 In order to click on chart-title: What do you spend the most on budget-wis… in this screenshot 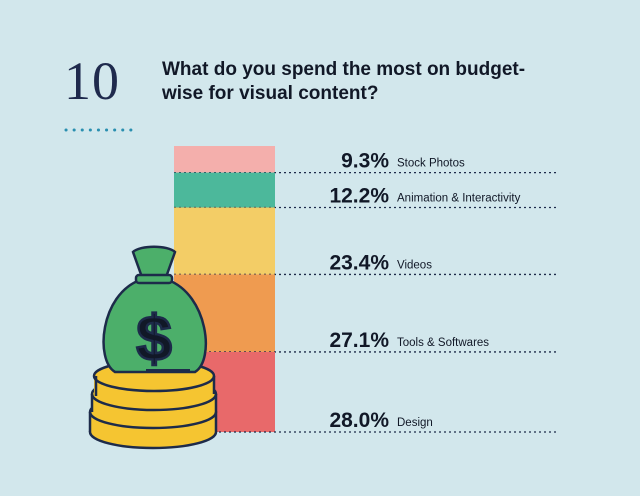, I will do `click(344, 81)`.